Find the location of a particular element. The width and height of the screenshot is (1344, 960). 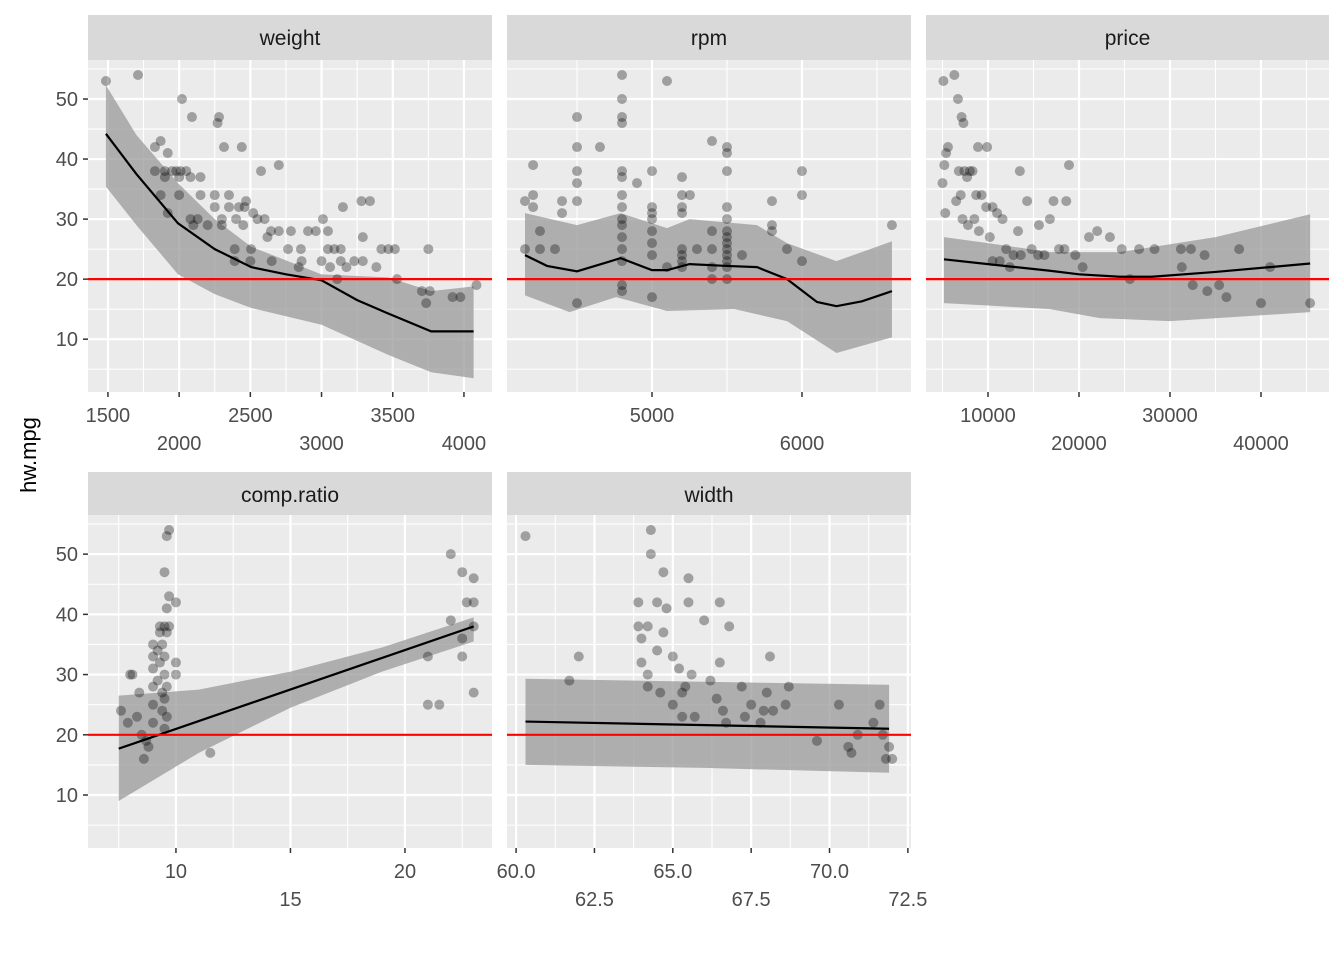

x-tick-label: 72.5 is located at coordinates (907, 900).